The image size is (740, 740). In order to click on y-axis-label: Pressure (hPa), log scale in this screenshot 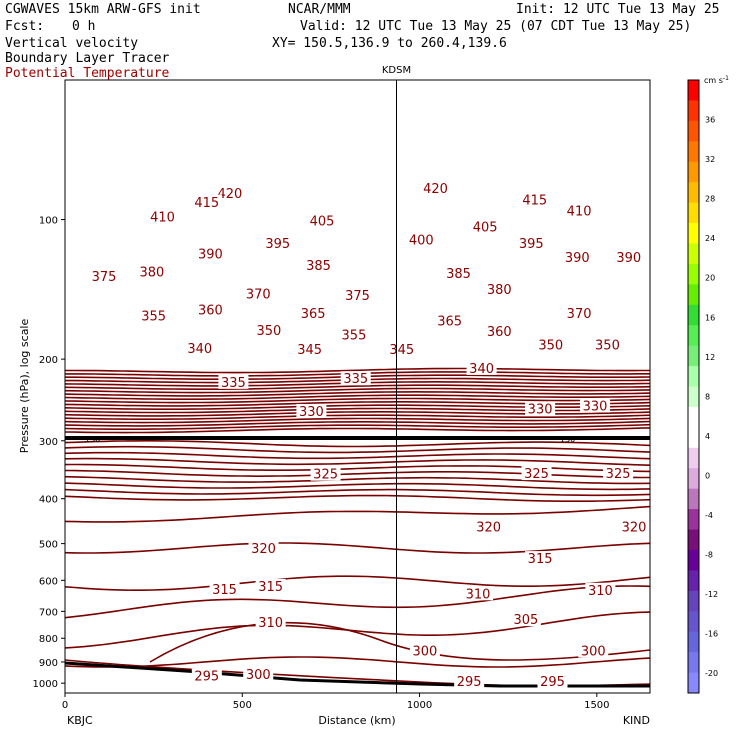, I will do `click(24, 386)`.